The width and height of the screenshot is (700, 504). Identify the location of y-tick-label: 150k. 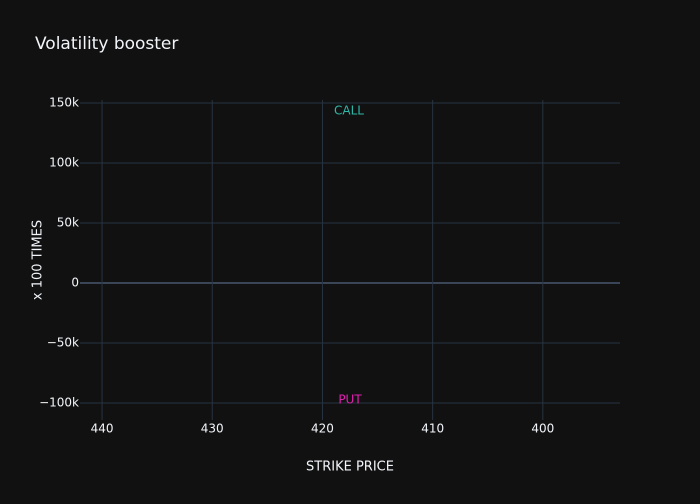
(64, 102).